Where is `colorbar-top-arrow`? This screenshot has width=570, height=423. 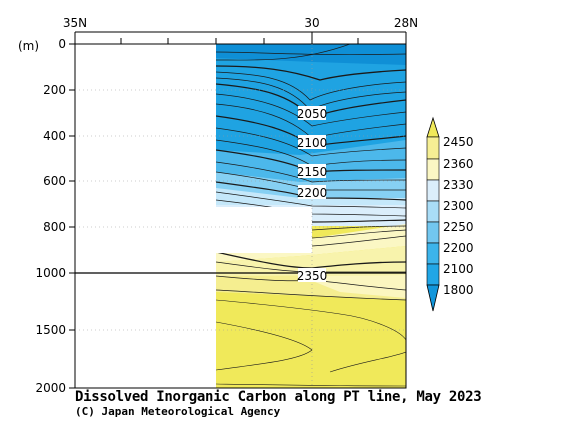 colorbar-top-arrow is located at coordinates (433, 127).